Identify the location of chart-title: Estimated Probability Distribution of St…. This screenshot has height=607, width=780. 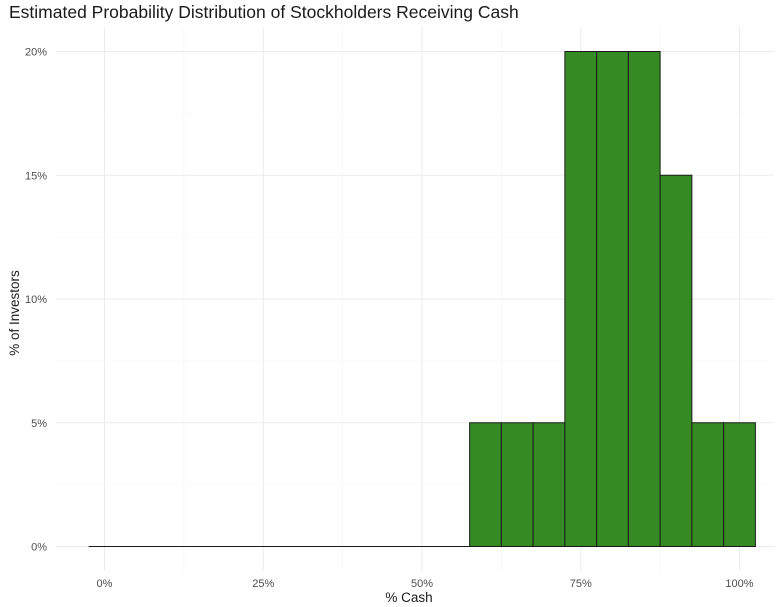
(264, 12).